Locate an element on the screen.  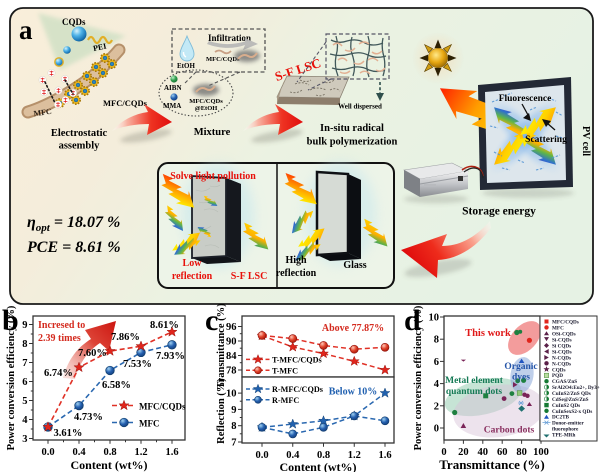
svg-text: 3 is located at coordinates (24, 439).